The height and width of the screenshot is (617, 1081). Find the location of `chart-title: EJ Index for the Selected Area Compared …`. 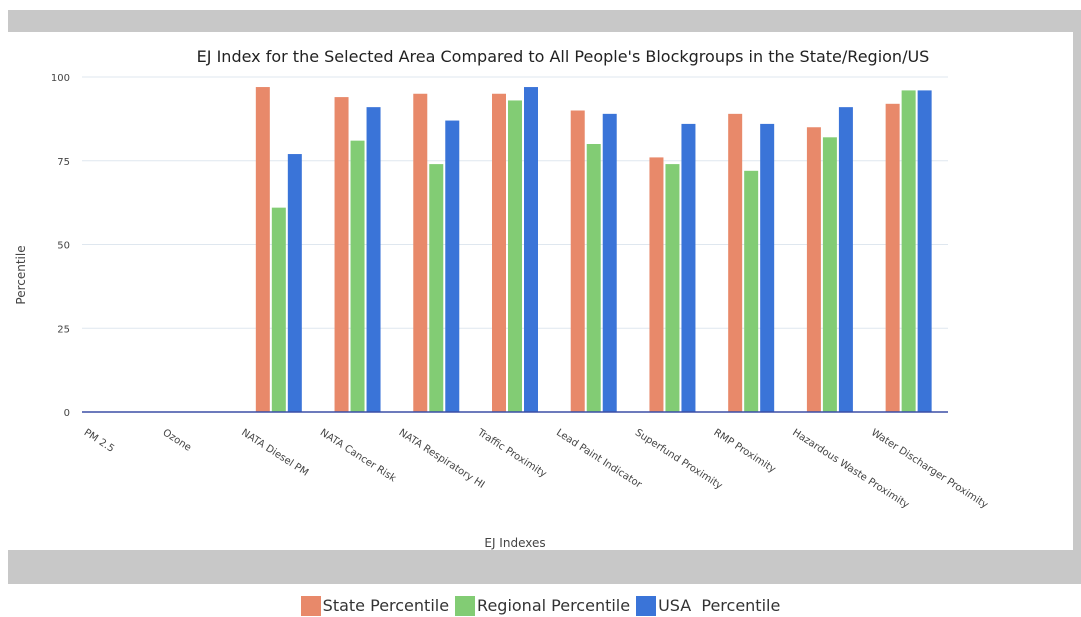

chart-title: EJ Index for the Selected Area Compared … is located at coordinates (563, 56).